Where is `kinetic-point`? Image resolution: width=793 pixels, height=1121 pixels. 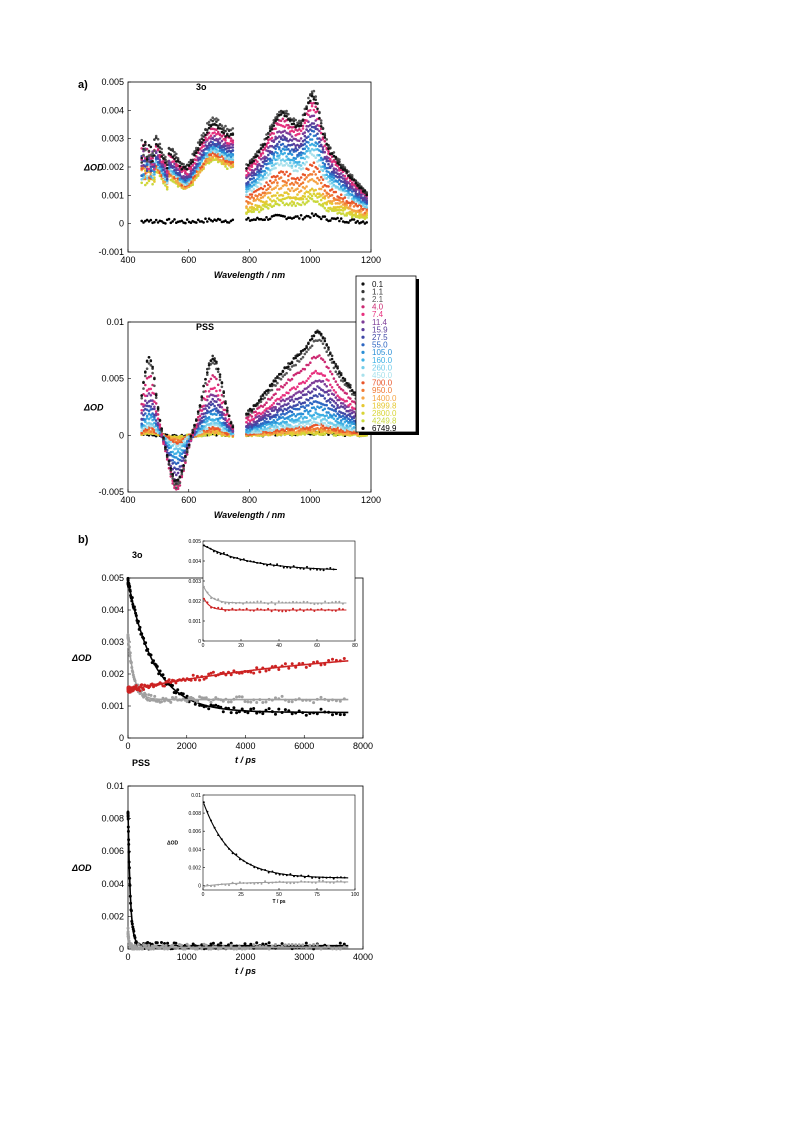
kinetic-point is located at coordinates (248, 713).